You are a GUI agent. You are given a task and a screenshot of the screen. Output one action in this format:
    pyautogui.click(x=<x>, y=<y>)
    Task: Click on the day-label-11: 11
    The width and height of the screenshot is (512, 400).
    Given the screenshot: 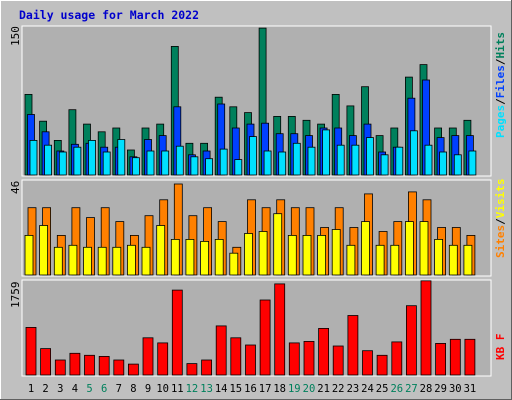 What is the action you would take?
    pyautogui.click(x=177, y=389)
    